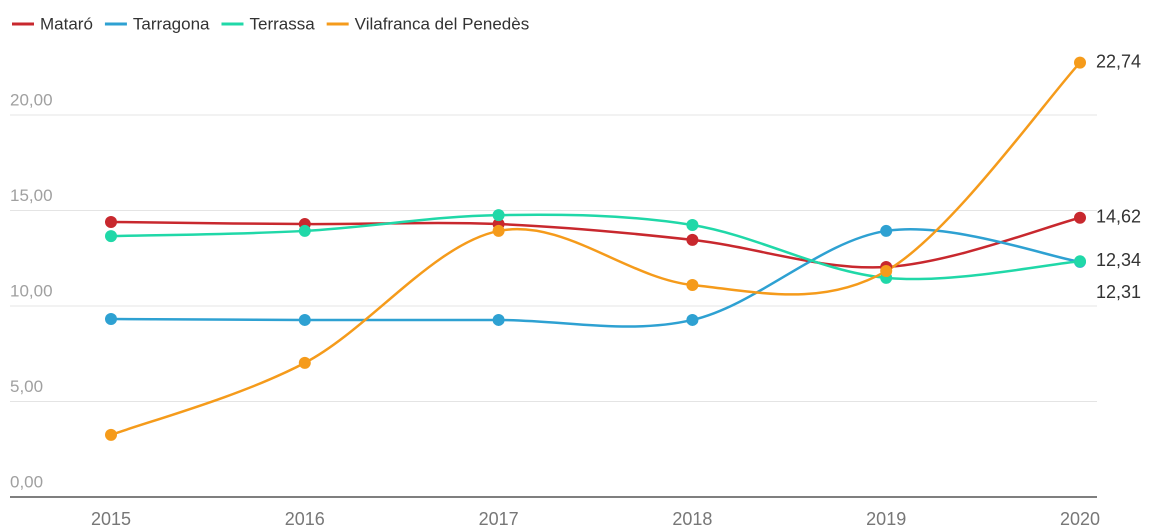 This screenshot has width=1149, height=530. What do you see at coordinates (1118, 217) in the screenshot?
I see `data-label: 14,62` at bounding box center [1118, 217].